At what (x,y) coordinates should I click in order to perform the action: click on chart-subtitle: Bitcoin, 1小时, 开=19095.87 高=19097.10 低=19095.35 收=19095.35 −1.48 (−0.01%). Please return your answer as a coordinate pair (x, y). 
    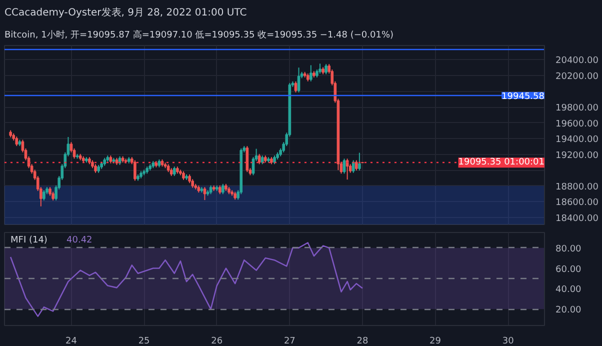
    Looking at the image, I should click on (199, 35).